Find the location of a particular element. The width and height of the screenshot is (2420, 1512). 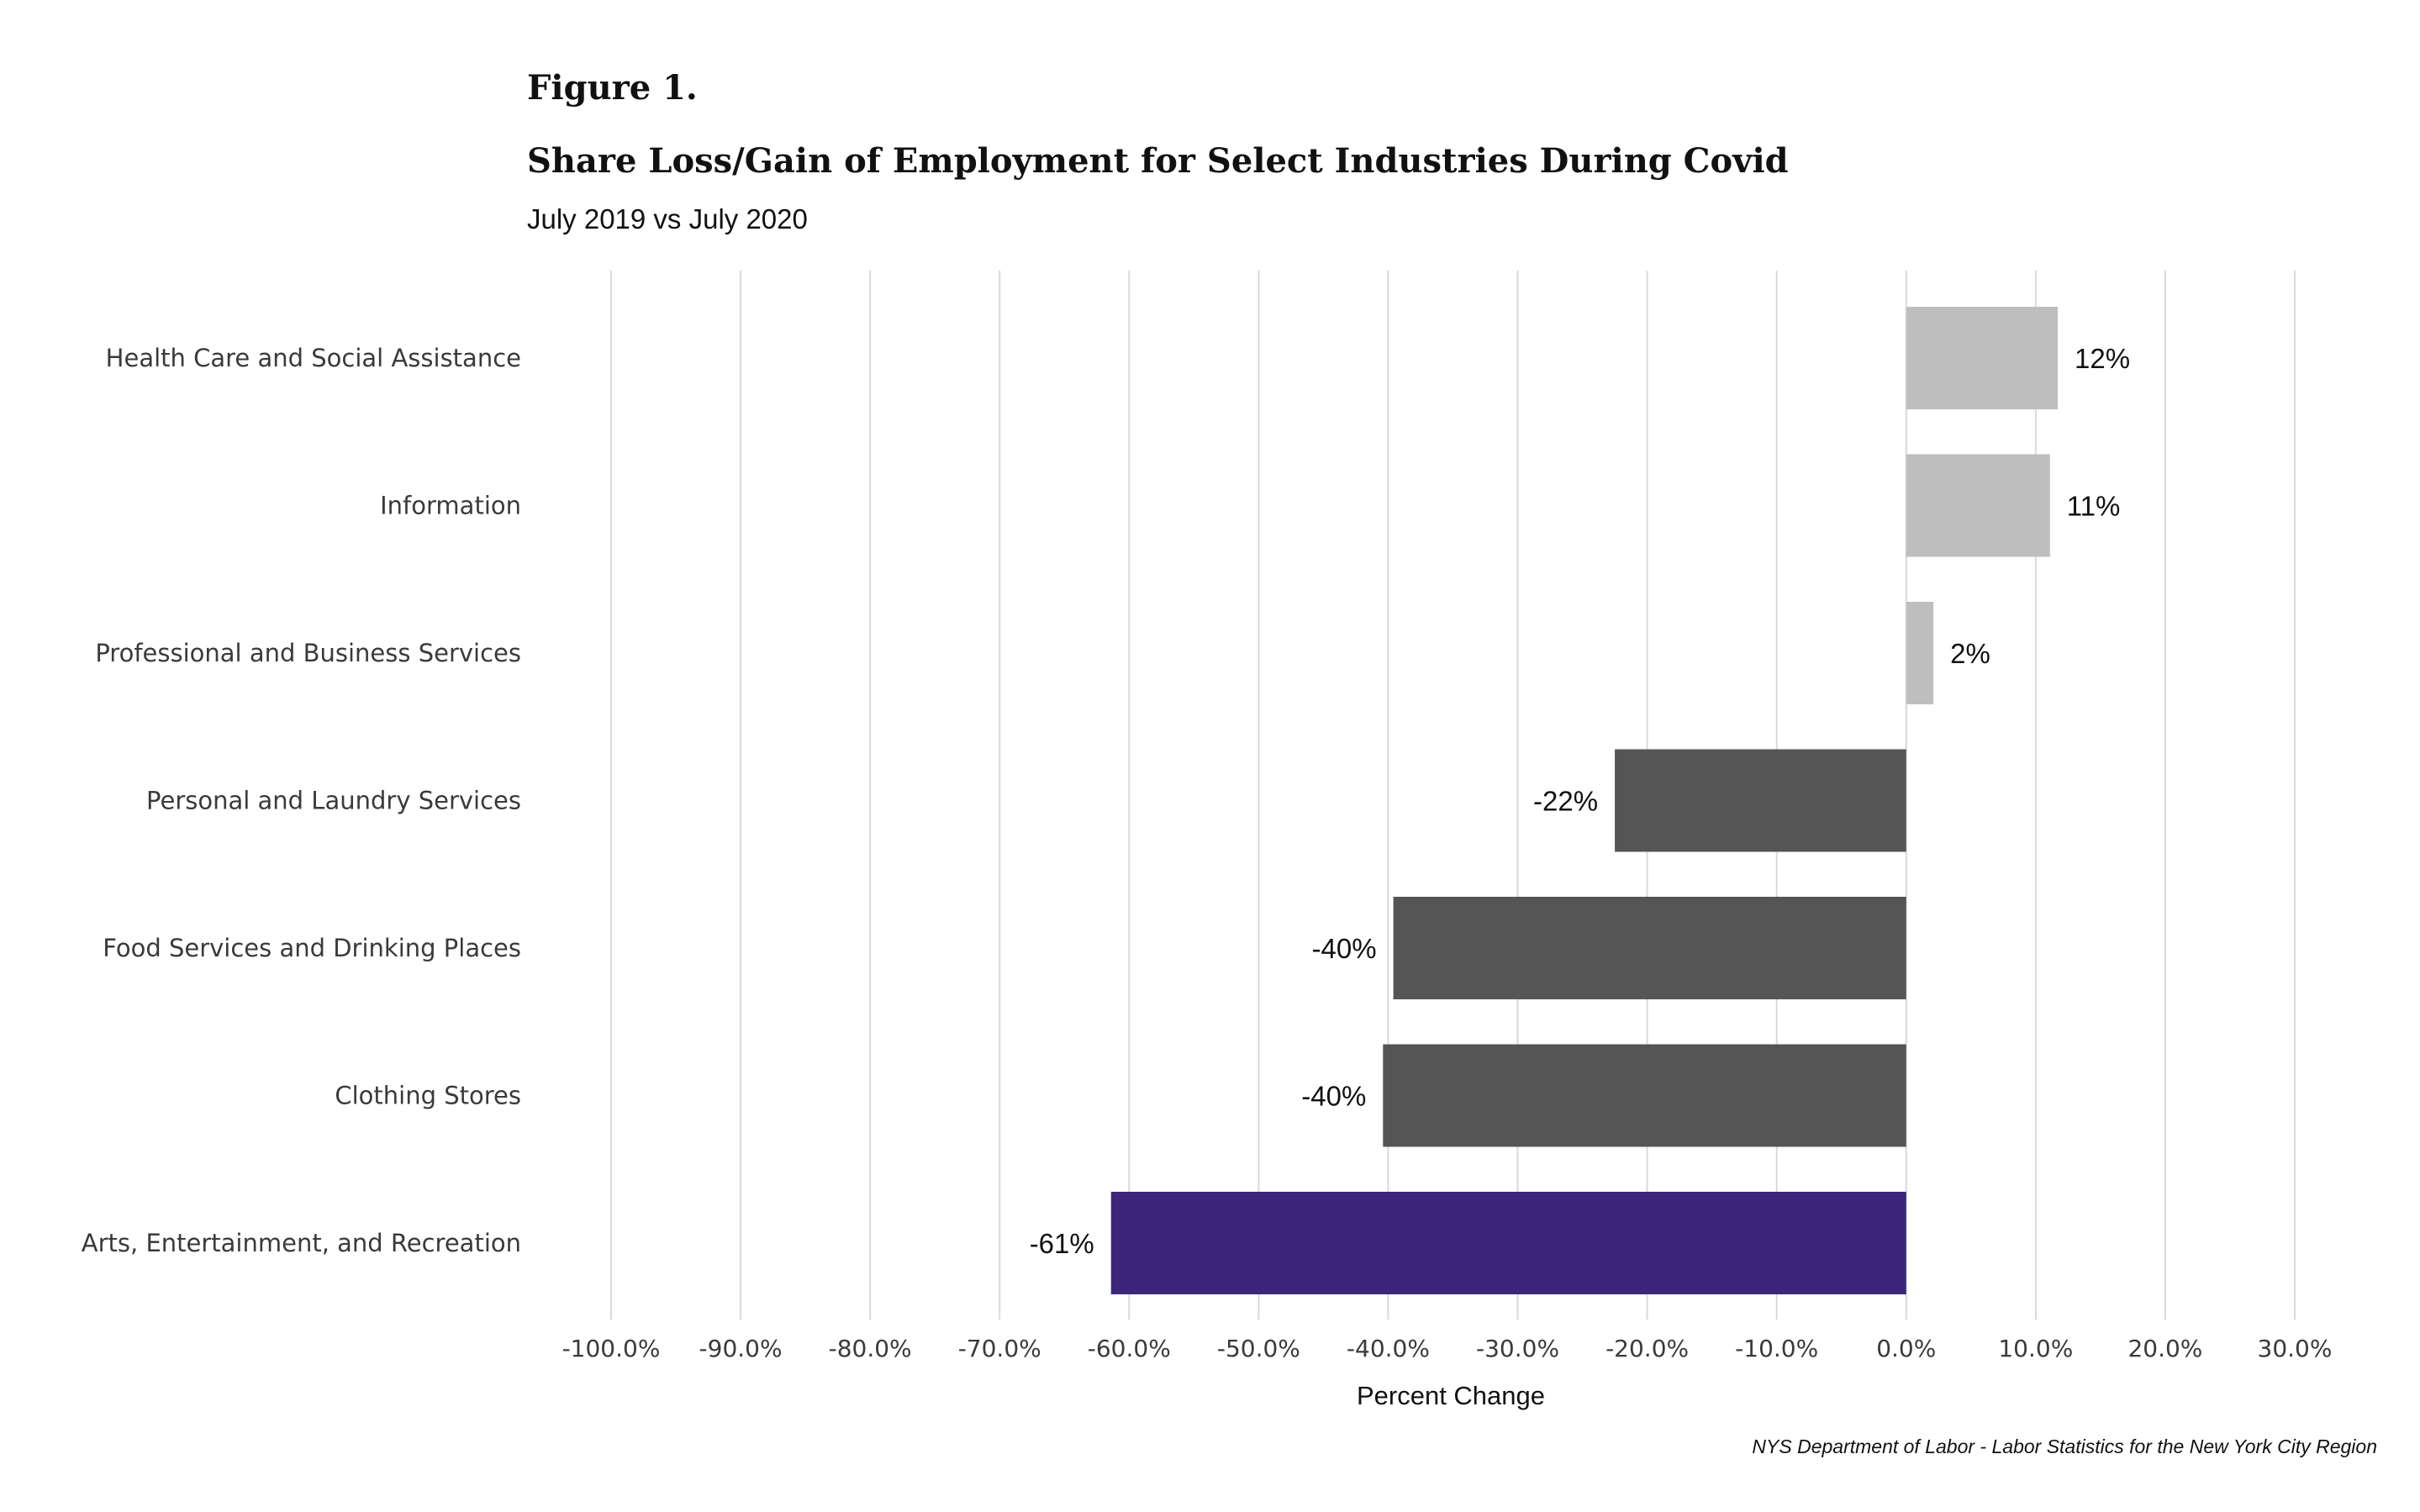

x-tick-label: -60.0% is located at coordinates (1129, 1348).